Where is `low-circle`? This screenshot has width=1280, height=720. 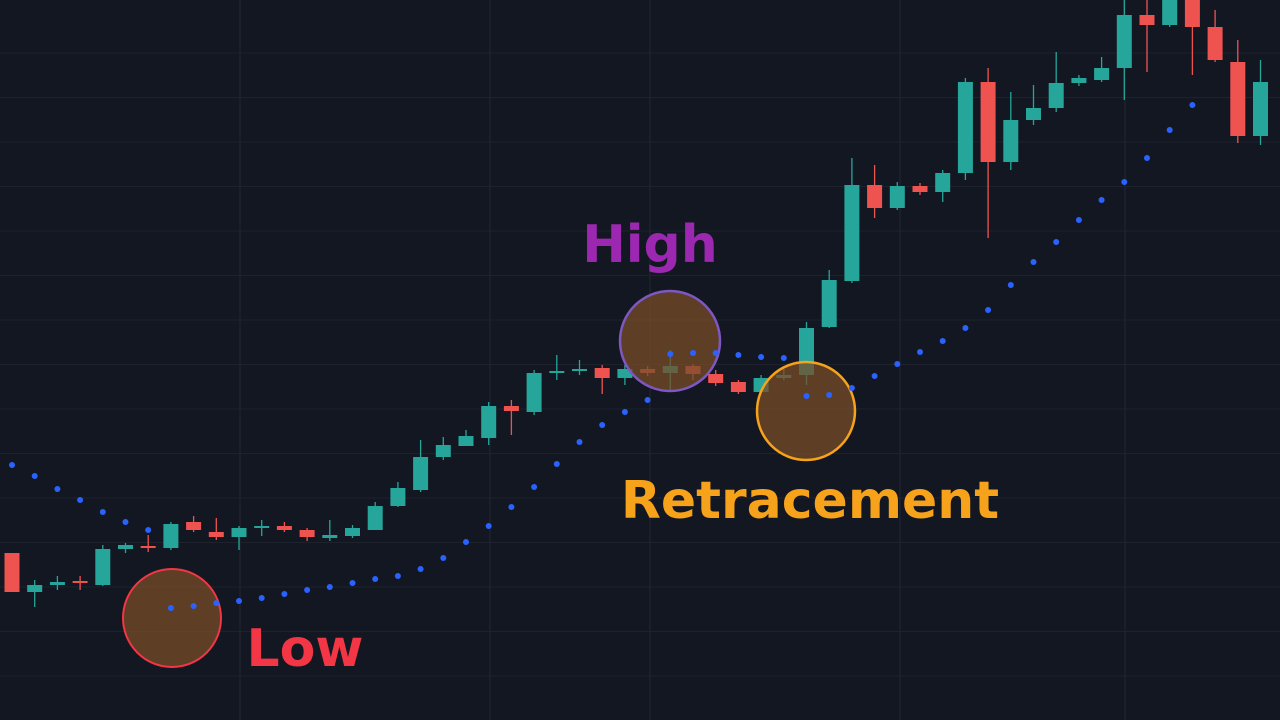
low-circle is located at coordinates (172, 618).